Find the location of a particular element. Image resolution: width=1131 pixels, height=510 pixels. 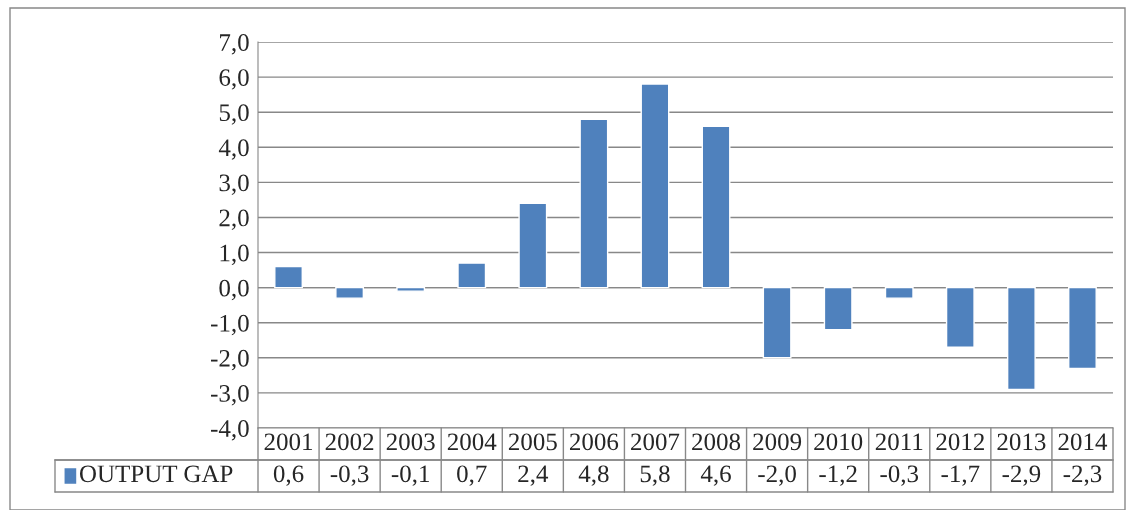

y-tick-label: 7,0 is located at coordinates (234, 44).